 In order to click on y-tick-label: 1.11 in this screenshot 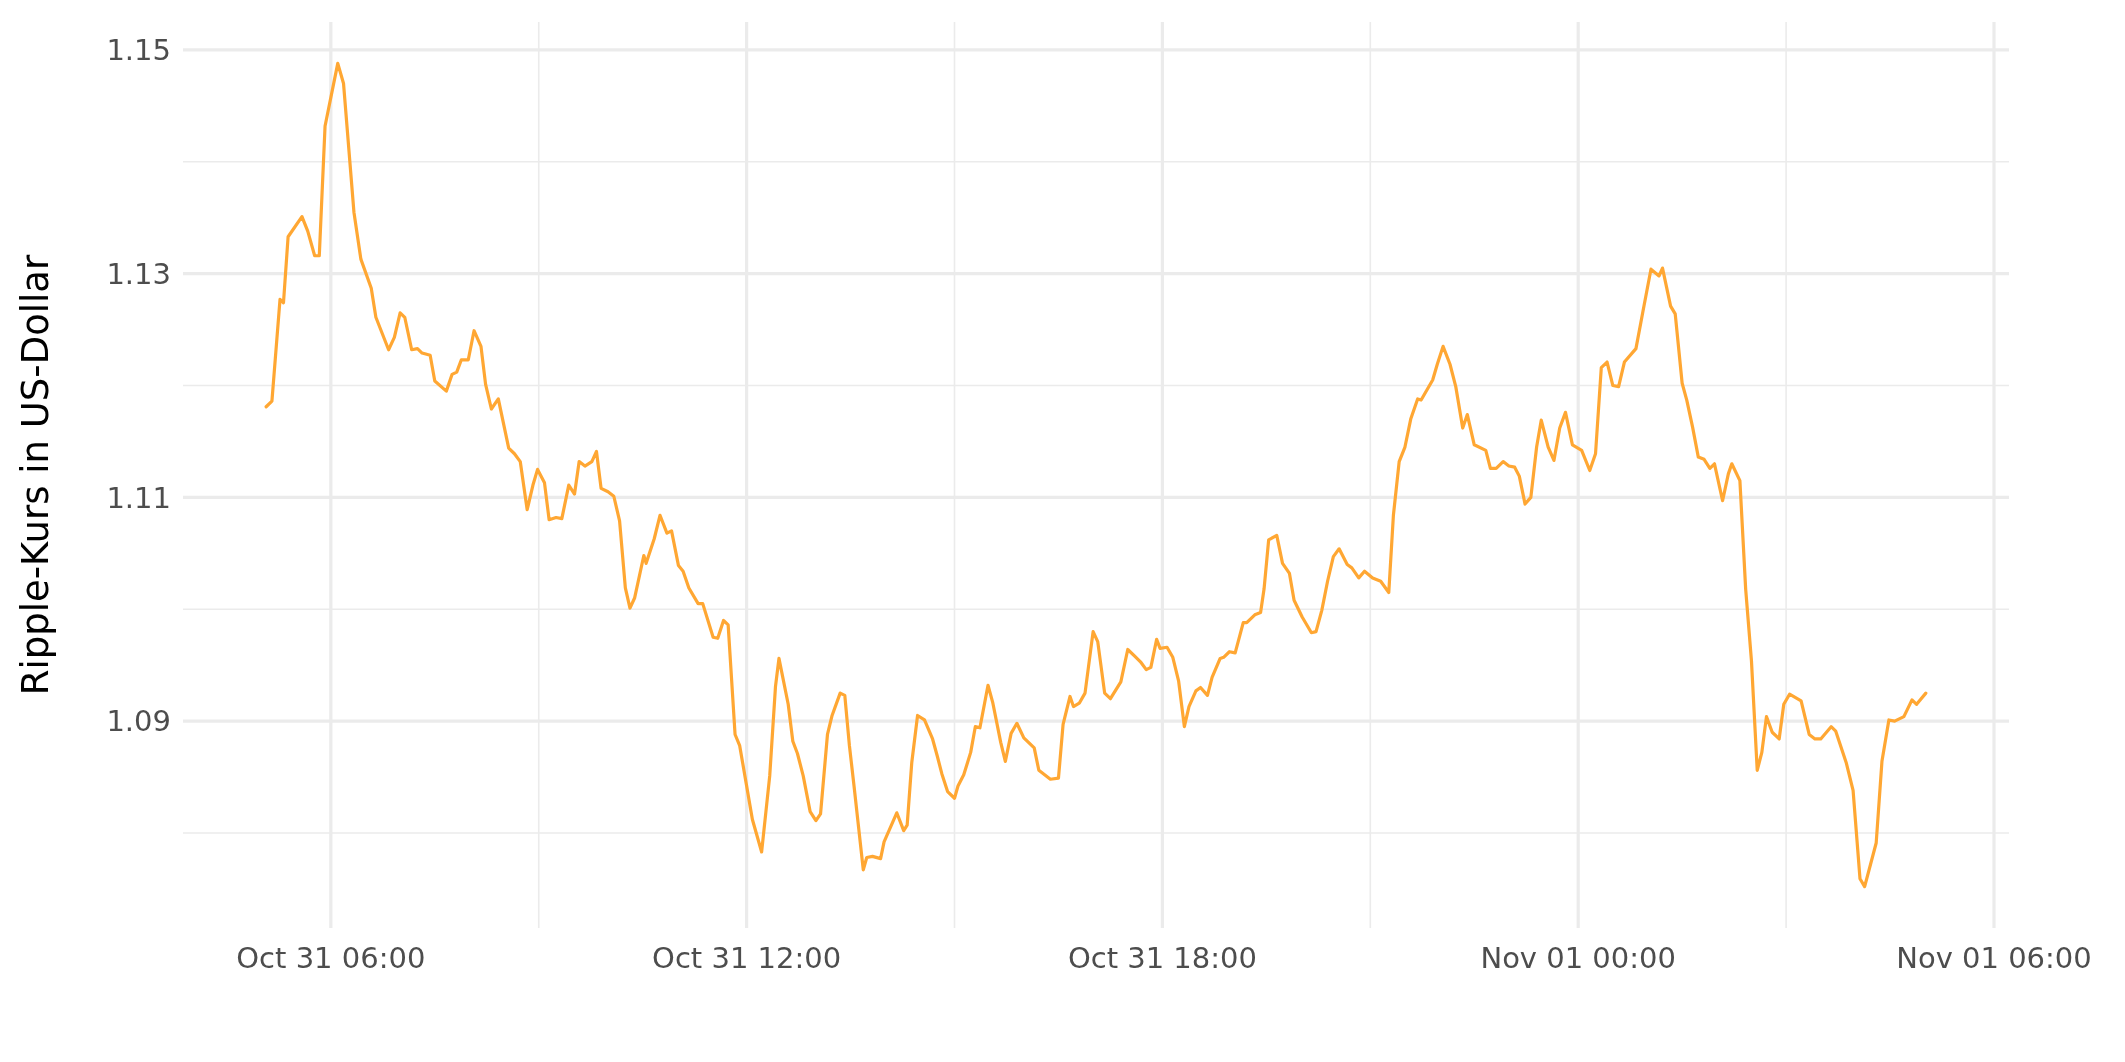, I will do `click(138, 497)`.